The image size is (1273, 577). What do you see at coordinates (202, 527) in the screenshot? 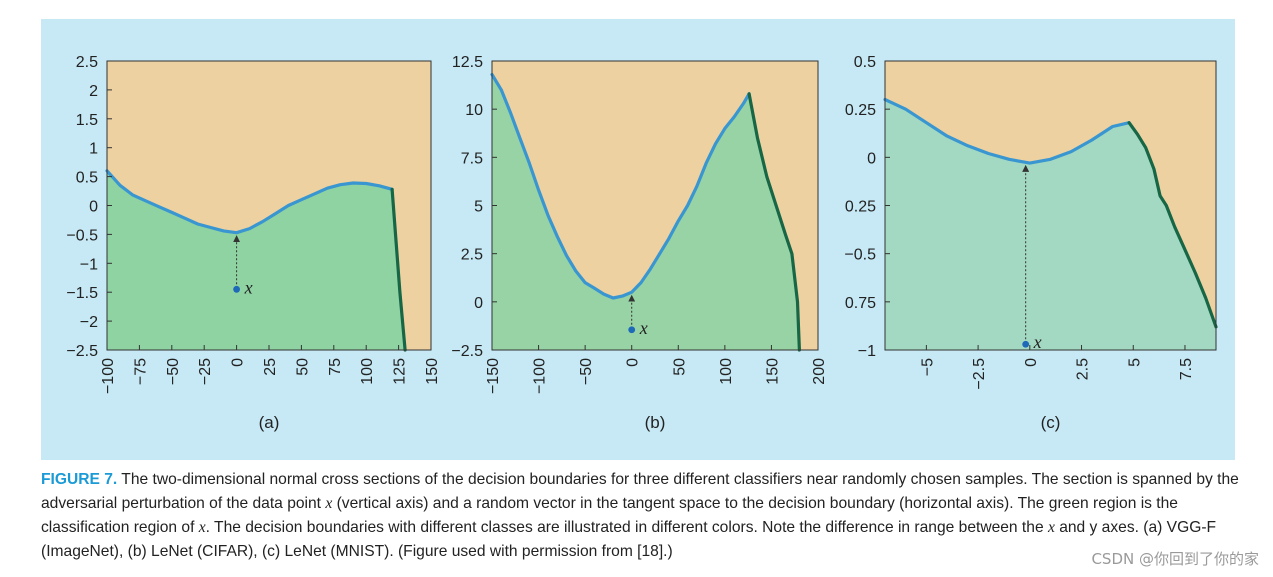
I see `caption-var-x-2: x` at bounding box center [202, 527].